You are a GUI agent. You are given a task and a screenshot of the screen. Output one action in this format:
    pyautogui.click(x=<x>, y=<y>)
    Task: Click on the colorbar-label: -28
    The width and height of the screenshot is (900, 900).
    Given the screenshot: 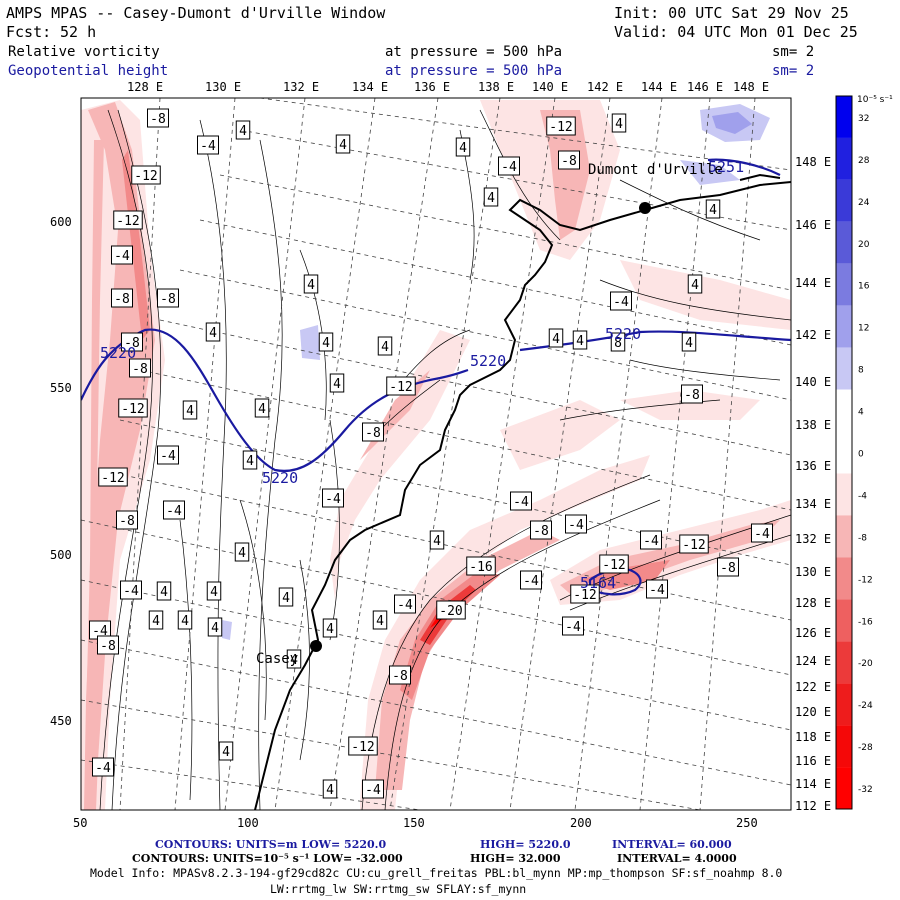 What is the action you would take?
    pyautogui.click(x=865, y=748)
    